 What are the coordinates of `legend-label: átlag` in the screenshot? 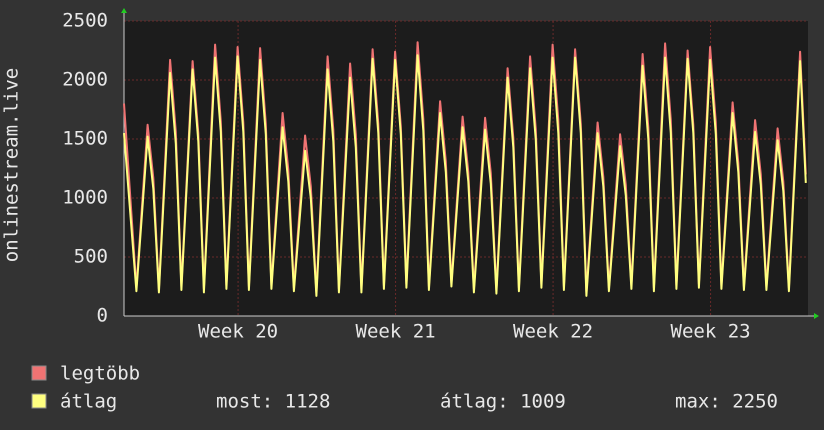 It's located at (88, 402).